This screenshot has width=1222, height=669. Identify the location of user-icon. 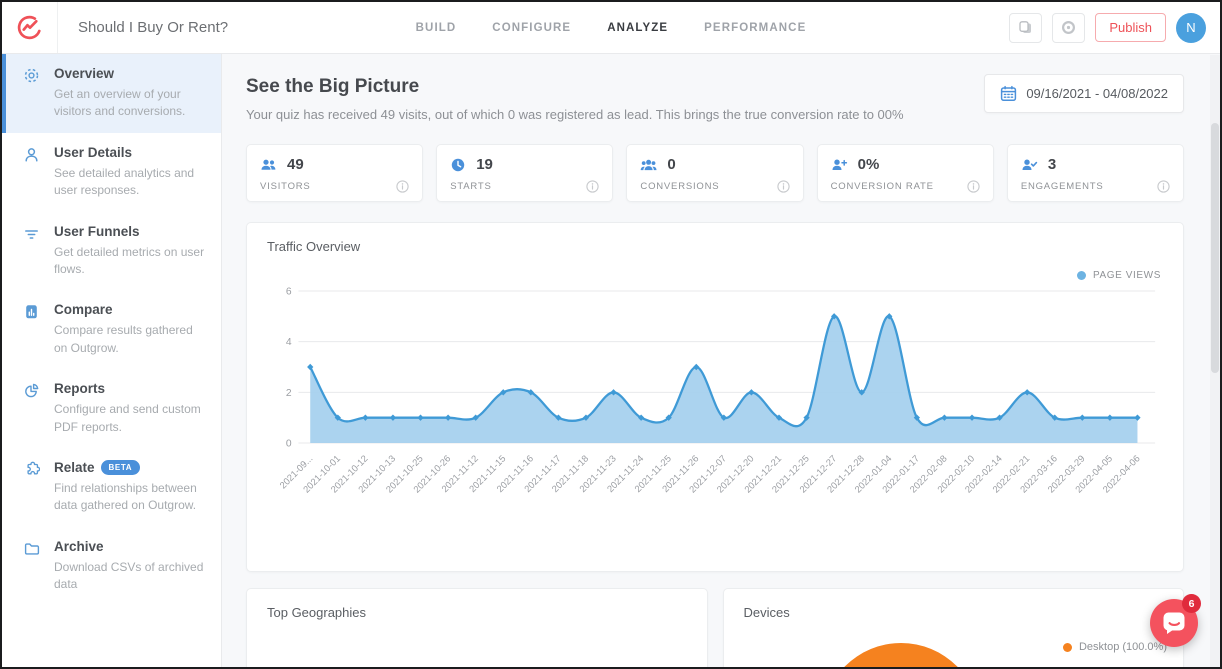
(31, 157).